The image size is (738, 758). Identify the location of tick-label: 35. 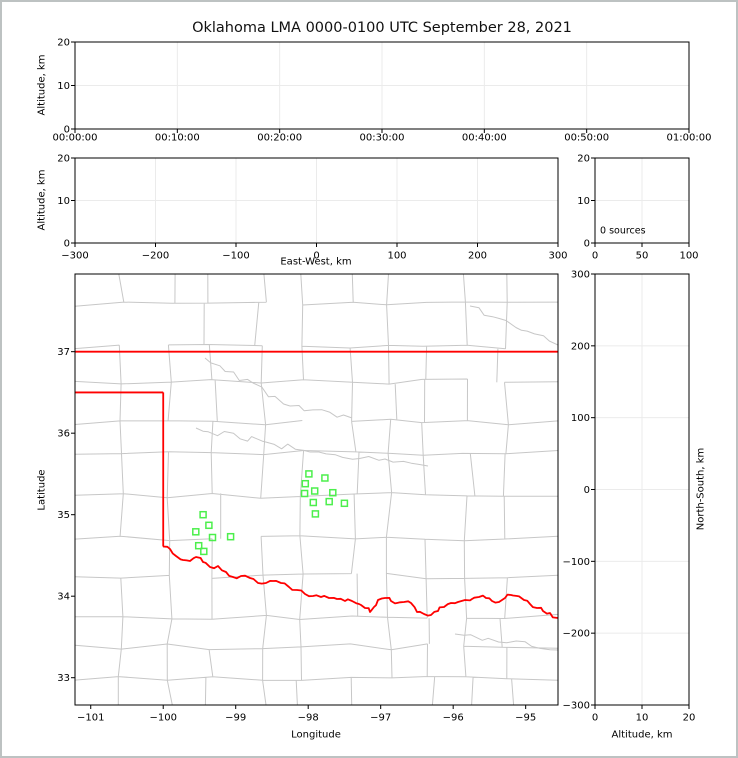
(63, 515).